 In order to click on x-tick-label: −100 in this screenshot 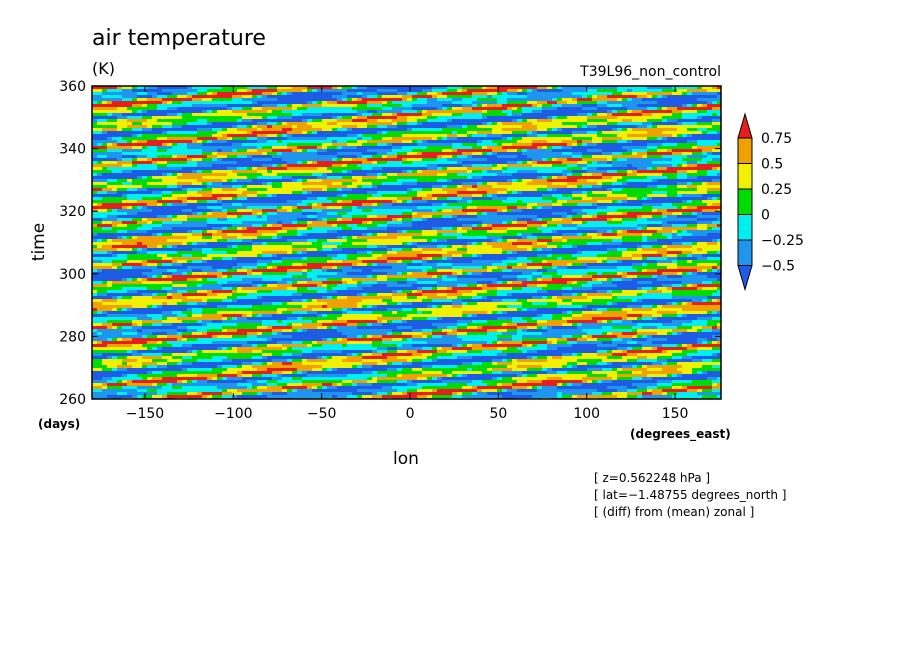, I will do `click(233, 414)`.